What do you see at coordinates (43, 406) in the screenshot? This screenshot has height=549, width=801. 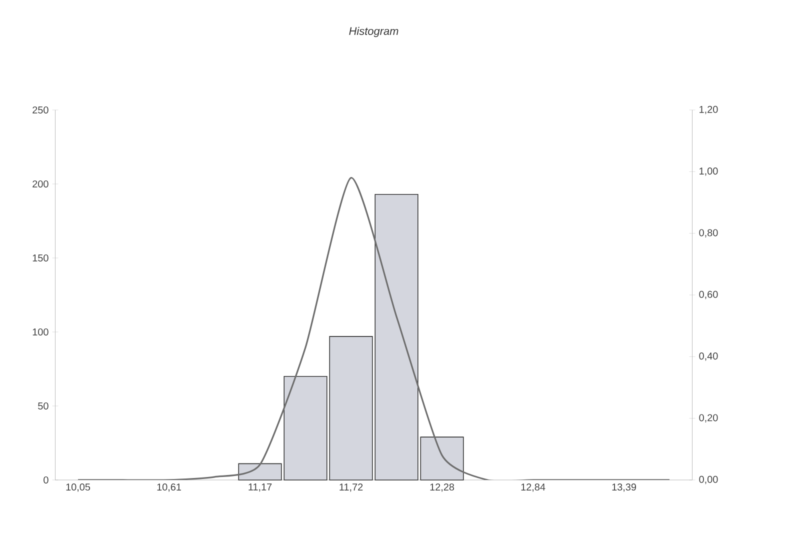 I see `y-tick-label: 50` at bounding box center [43, 406].